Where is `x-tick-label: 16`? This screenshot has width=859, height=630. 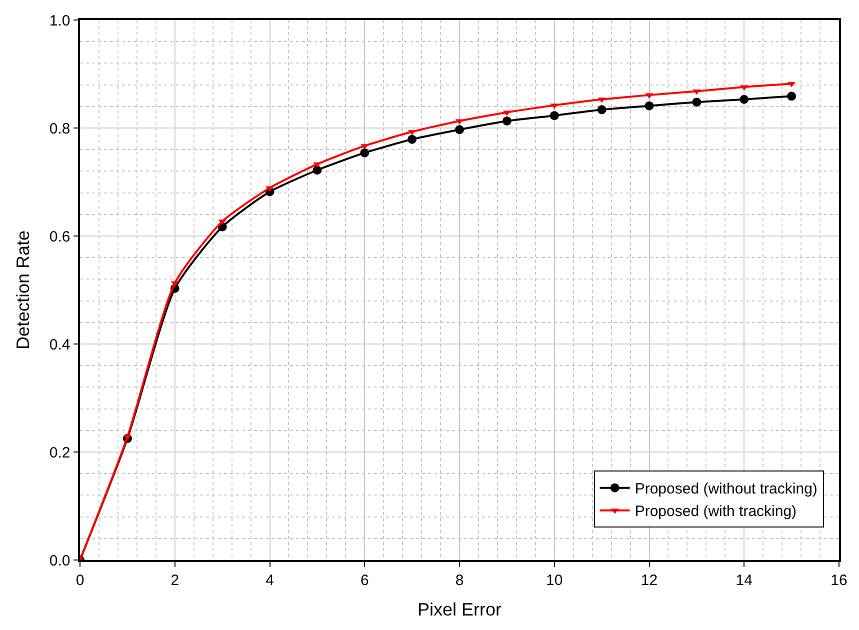
x-tick-label: 16 is located at coordinates (839, 580).